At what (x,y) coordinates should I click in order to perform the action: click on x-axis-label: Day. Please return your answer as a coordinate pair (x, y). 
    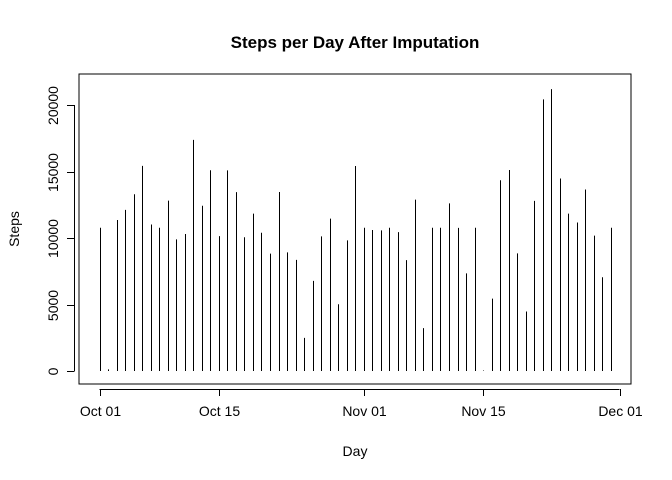
    Looking at the image, I should click on (355, 451).